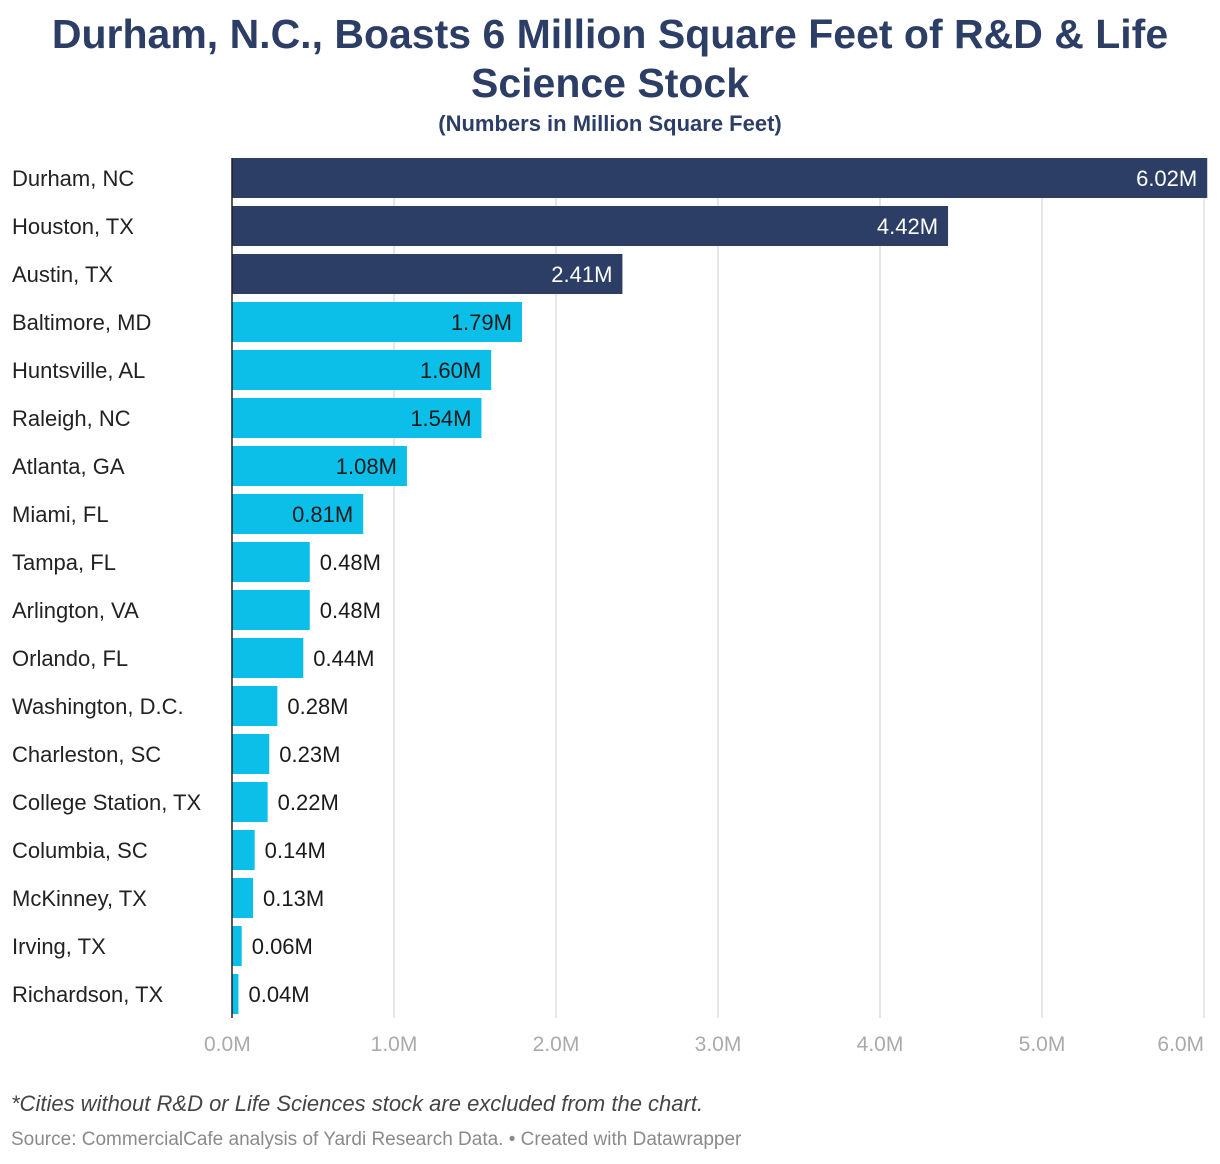 The width and height of the screenshot is (1220, 1164). I want to click on value-label: 1.54M, so click(440, 418).